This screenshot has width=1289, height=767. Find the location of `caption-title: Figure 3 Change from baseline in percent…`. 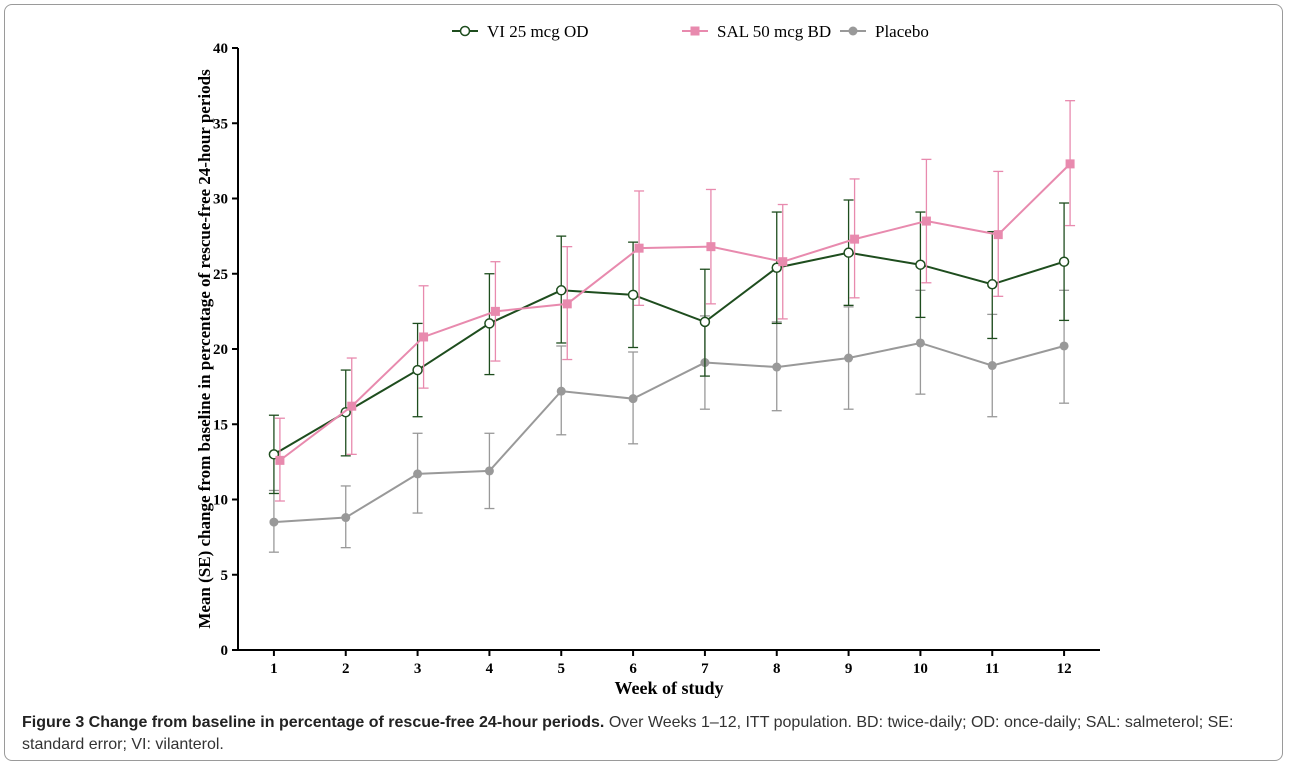

caption-title: Figure 3 Change from baseline in percent… is located at coordinates (313, 722).